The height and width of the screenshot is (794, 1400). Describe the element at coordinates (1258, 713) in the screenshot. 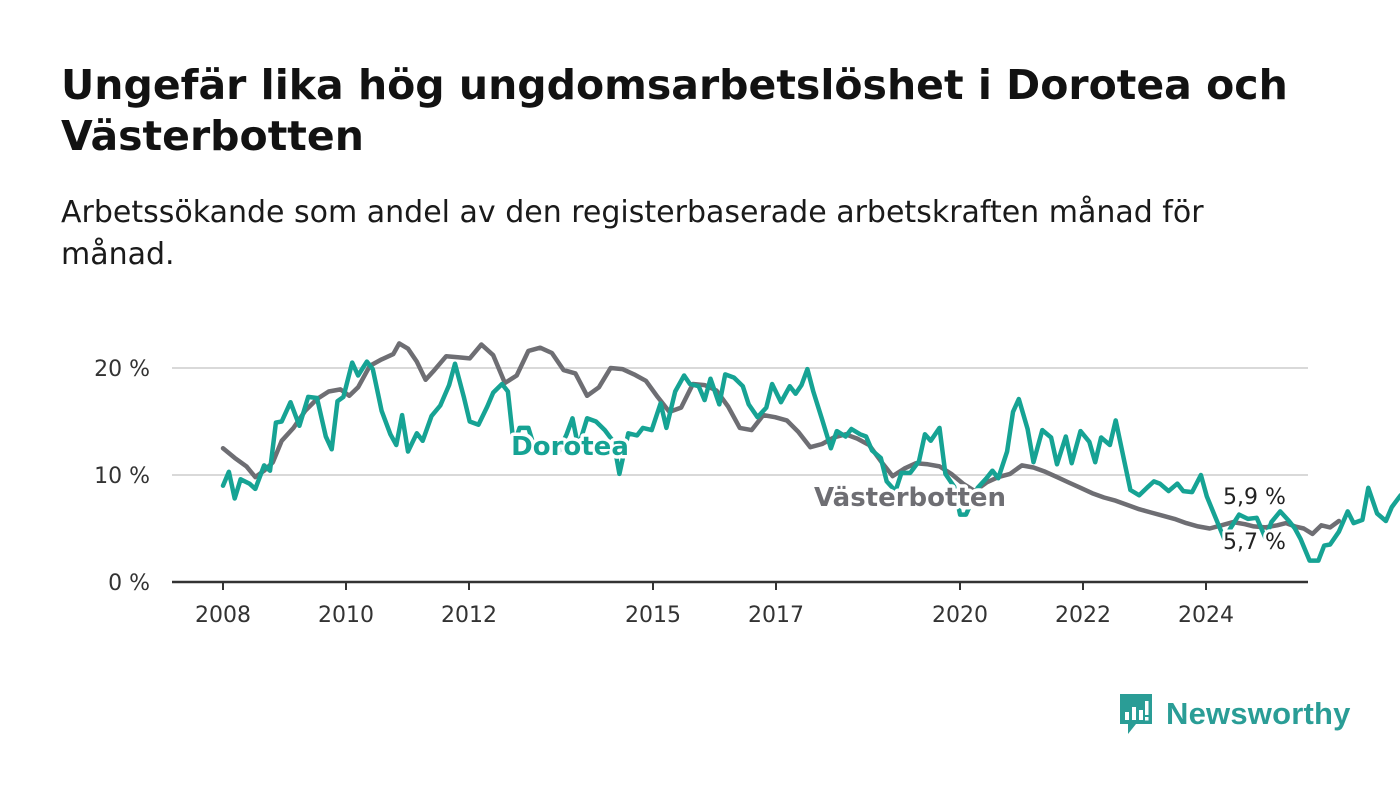

I see `brand-name: Newsworthy` at that location.